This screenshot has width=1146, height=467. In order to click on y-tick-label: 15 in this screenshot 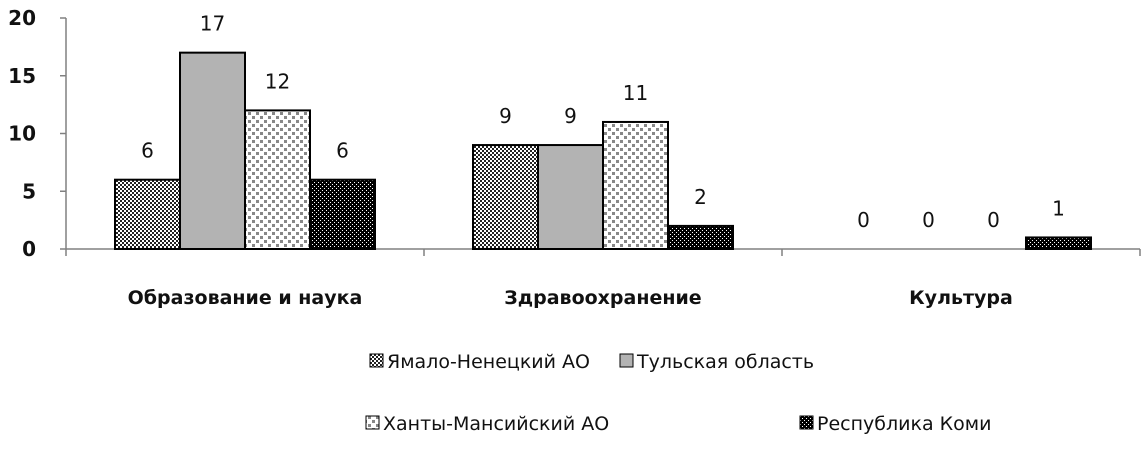, I will do `click(22, 76)`.